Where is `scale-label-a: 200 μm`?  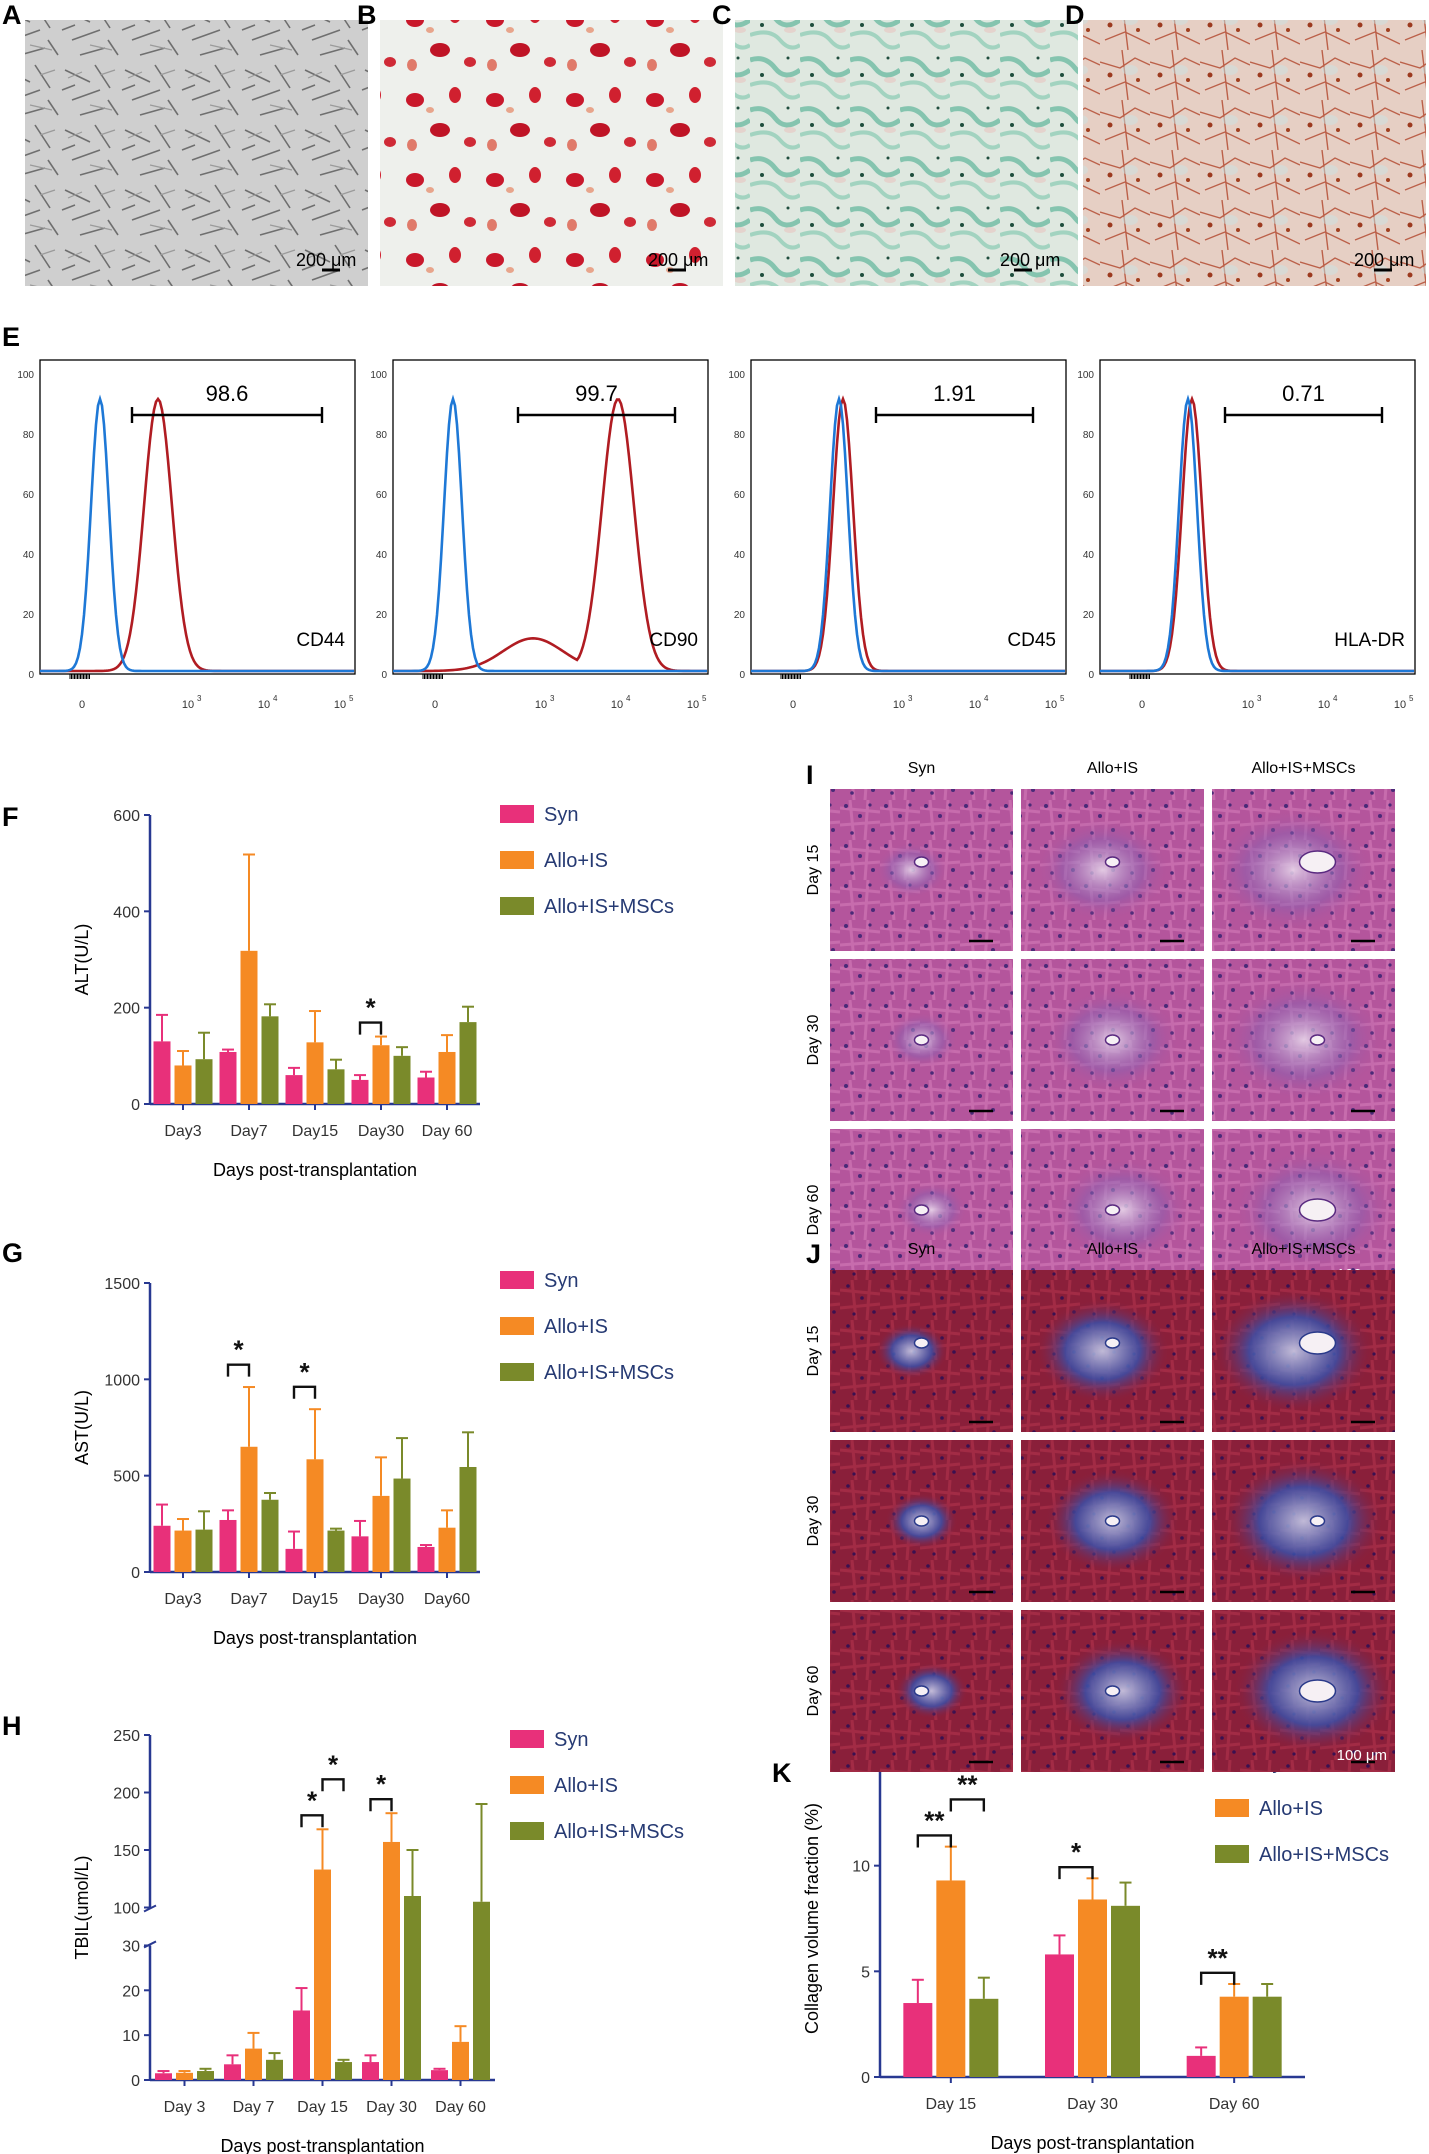
scale-label-a: 200 μm is located at coordinates (326, 260).